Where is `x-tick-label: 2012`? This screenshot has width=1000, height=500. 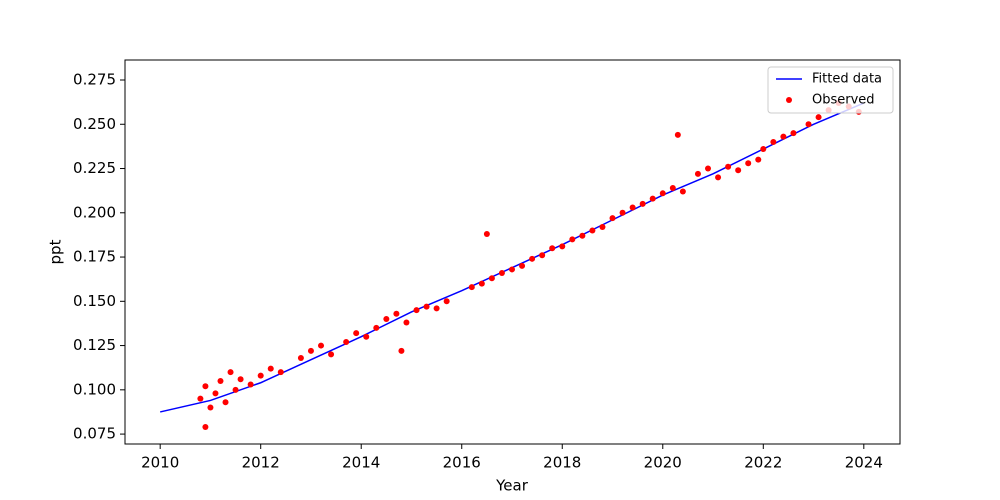 x-tick-label: 2012 is located at coordinates (261, 463).